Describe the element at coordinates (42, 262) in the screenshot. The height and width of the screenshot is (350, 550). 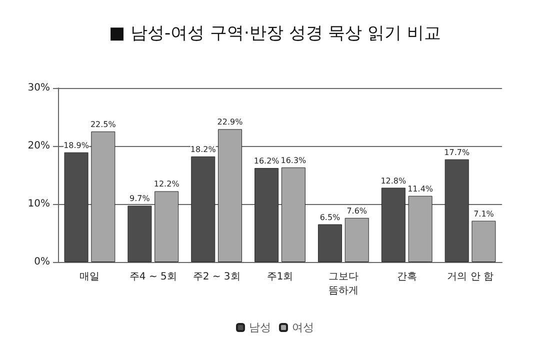
I see `y-tick-label: 0%` at that location.